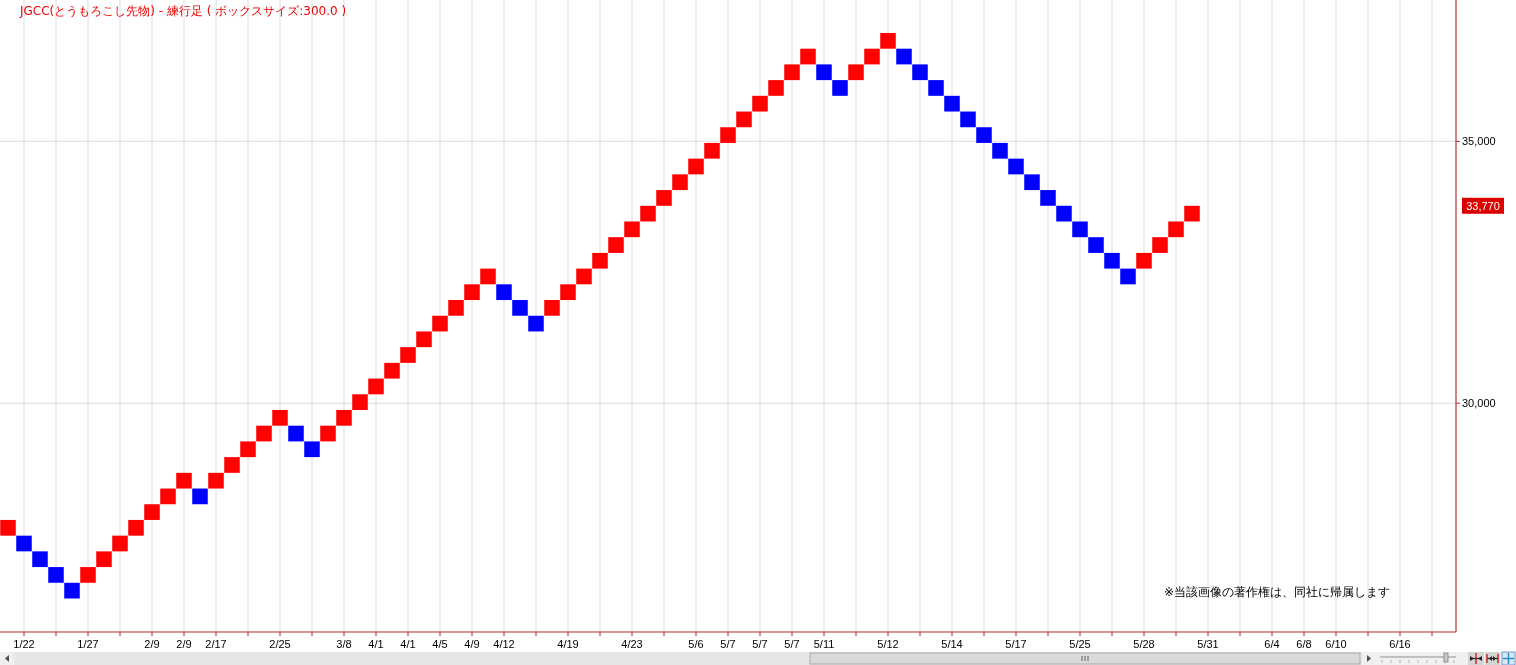 This screenshot has width=1516, height=665. I want to click on x-tick-label: 6/16, so click(1400, 644).